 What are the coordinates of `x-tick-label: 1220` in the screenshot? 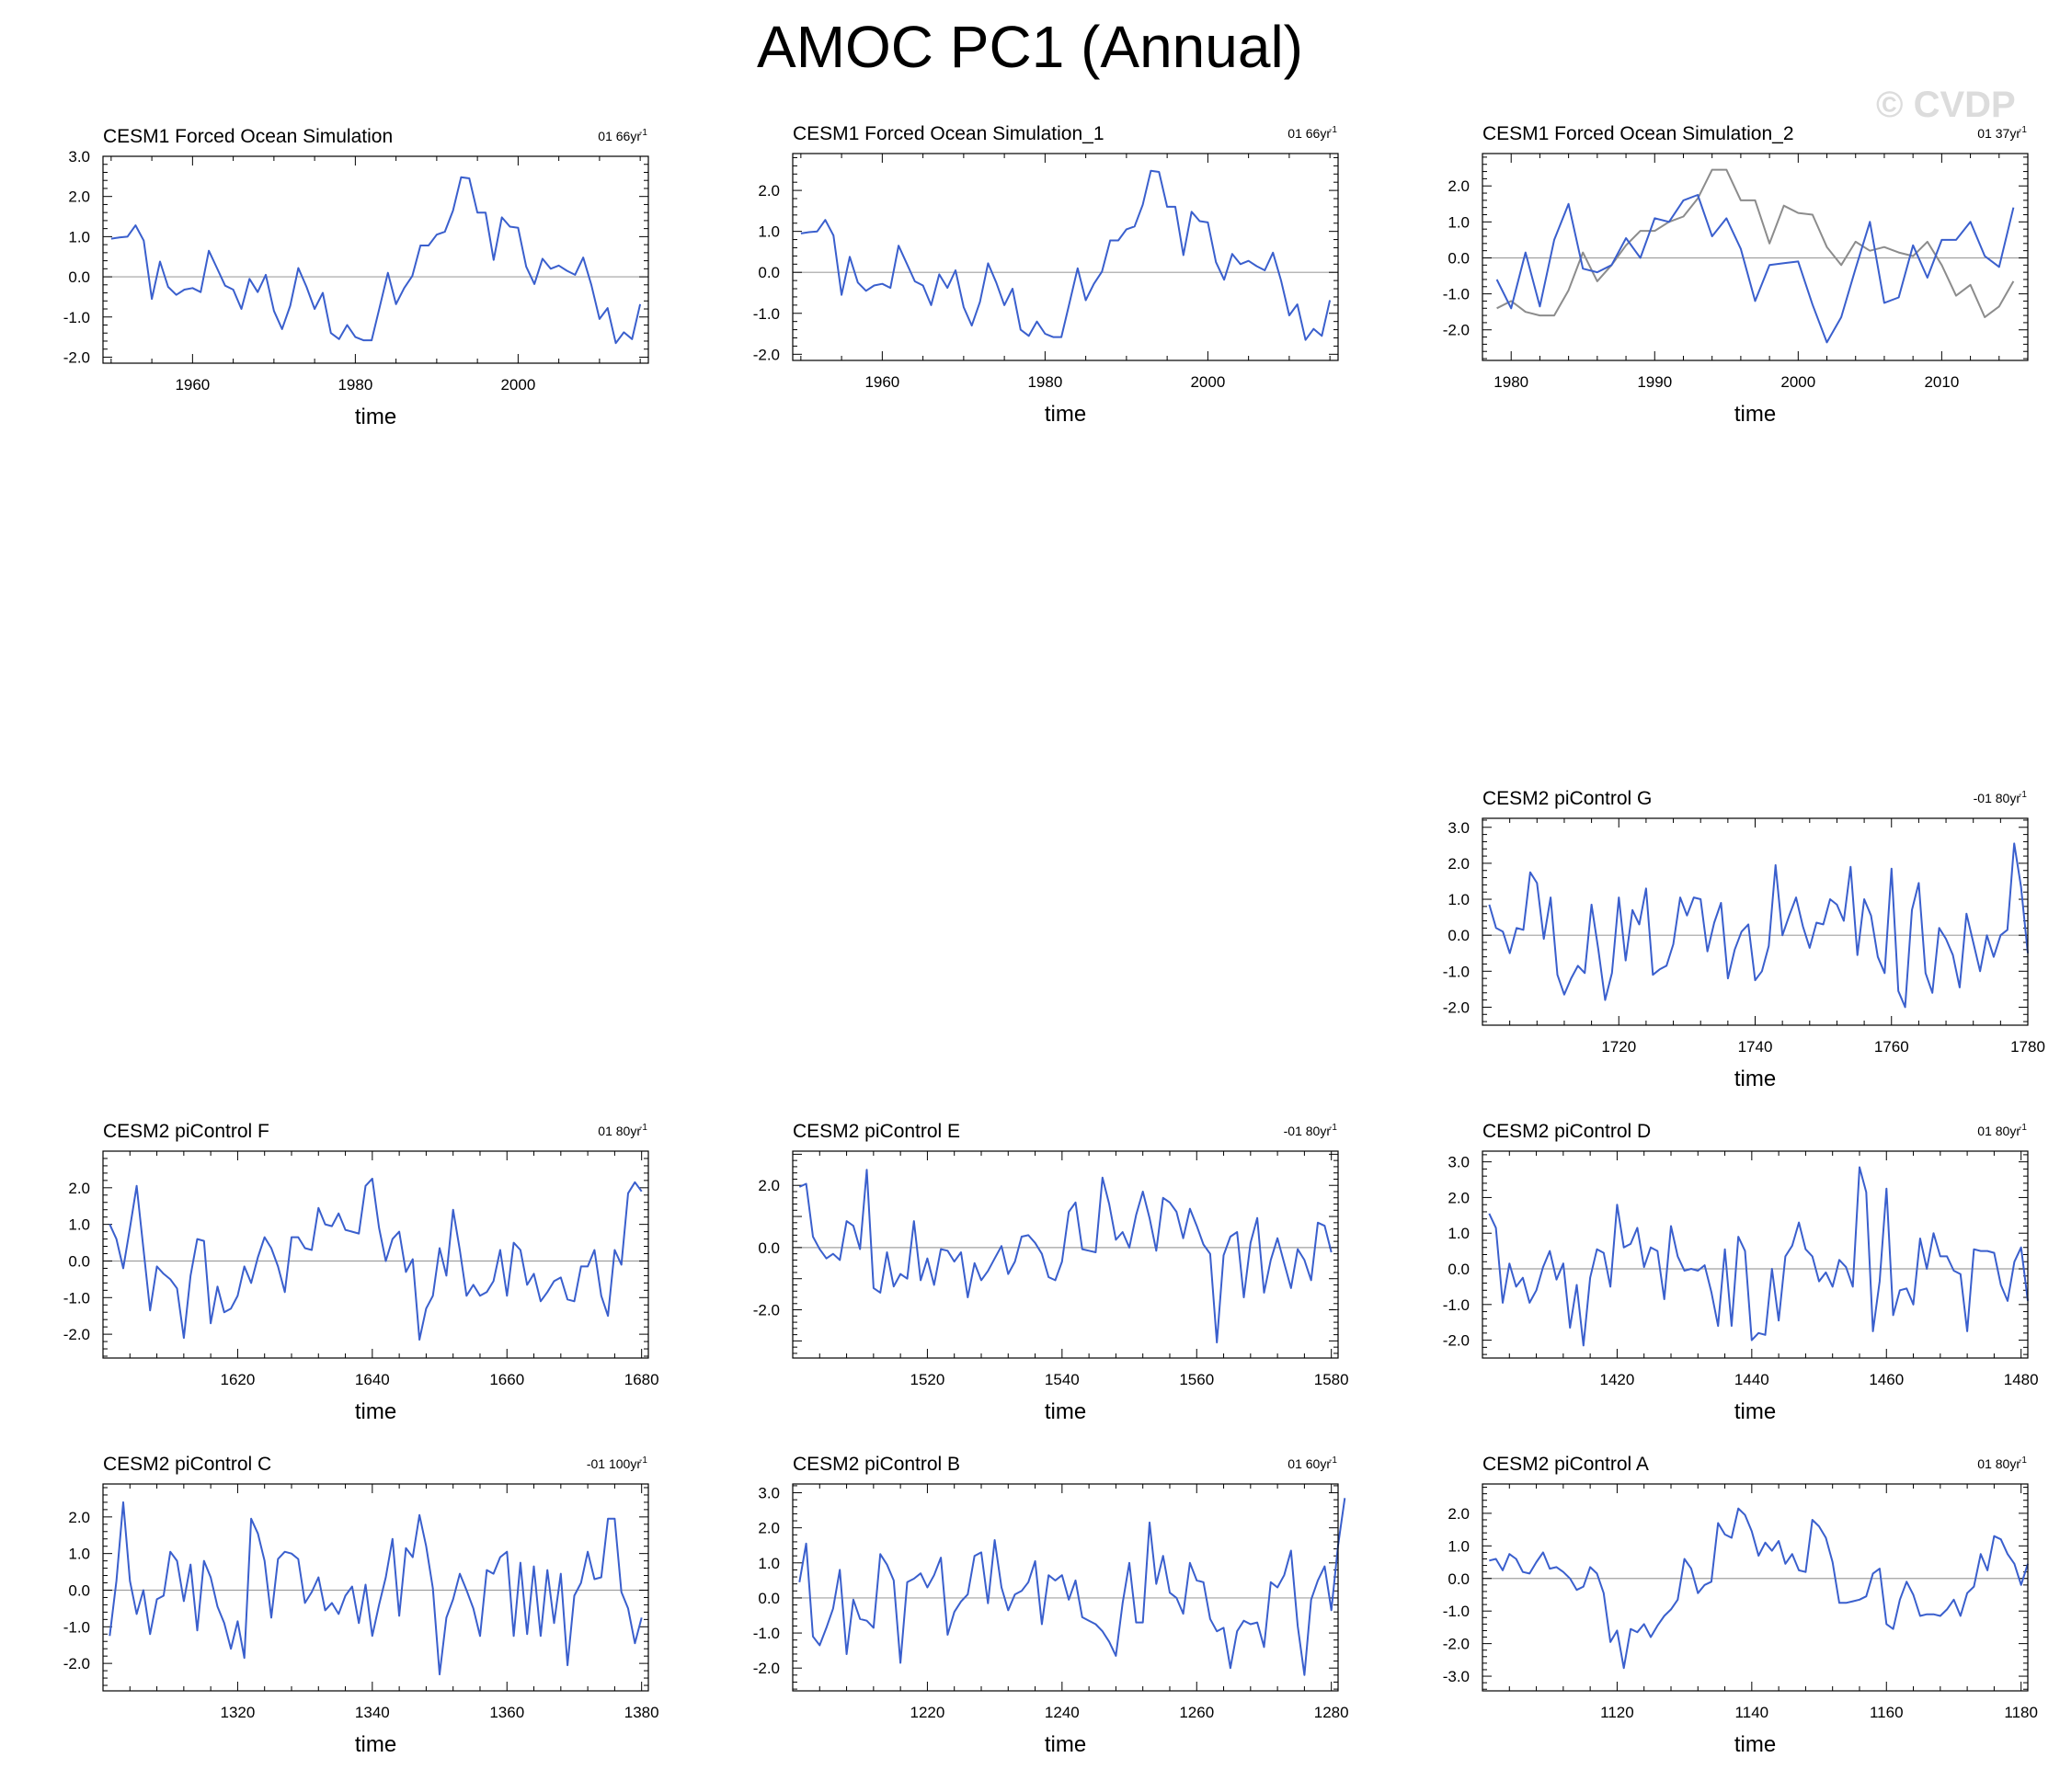 It's located at (927, 1712).